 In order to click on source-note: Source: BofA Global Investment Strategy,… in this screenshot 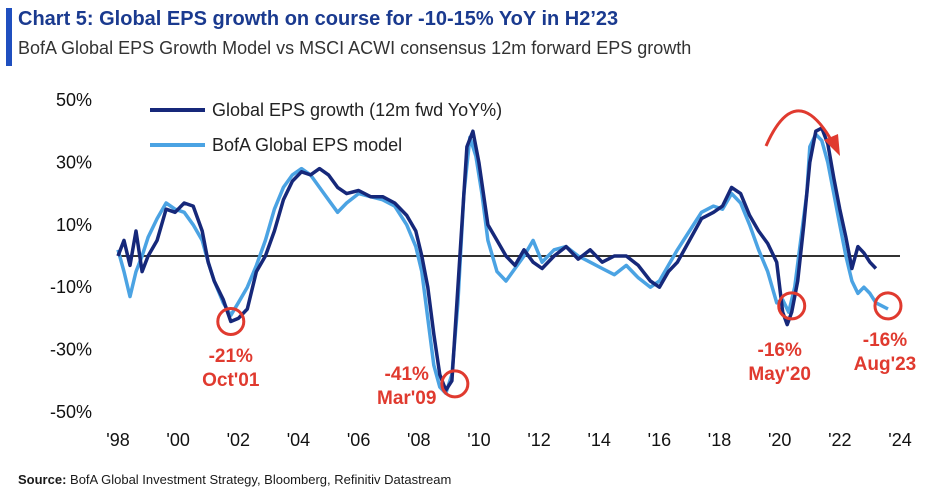, I will do `click(234, 479)`.